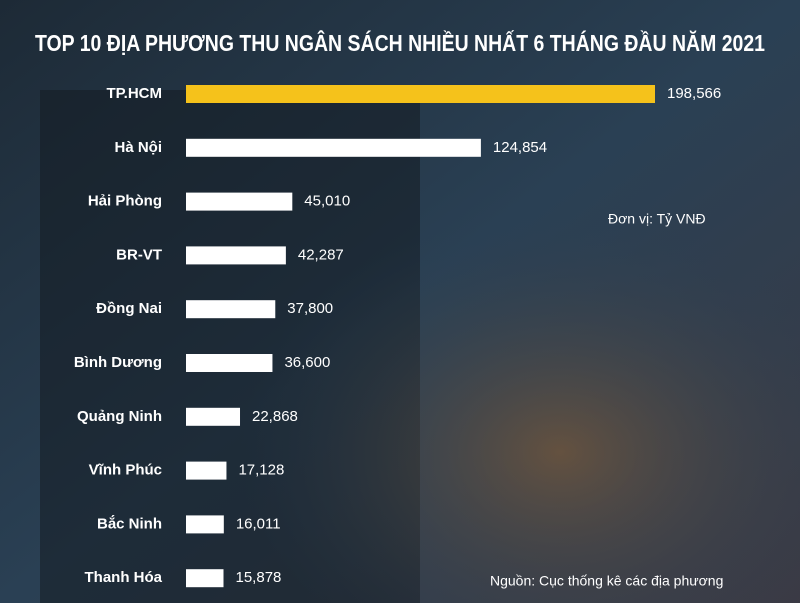 This screenshot has height=603, width=800. What do you see at coordinates (261, 470) in the screenshot?
I see `value-label: 17,128` at bounding box center [261, 470].